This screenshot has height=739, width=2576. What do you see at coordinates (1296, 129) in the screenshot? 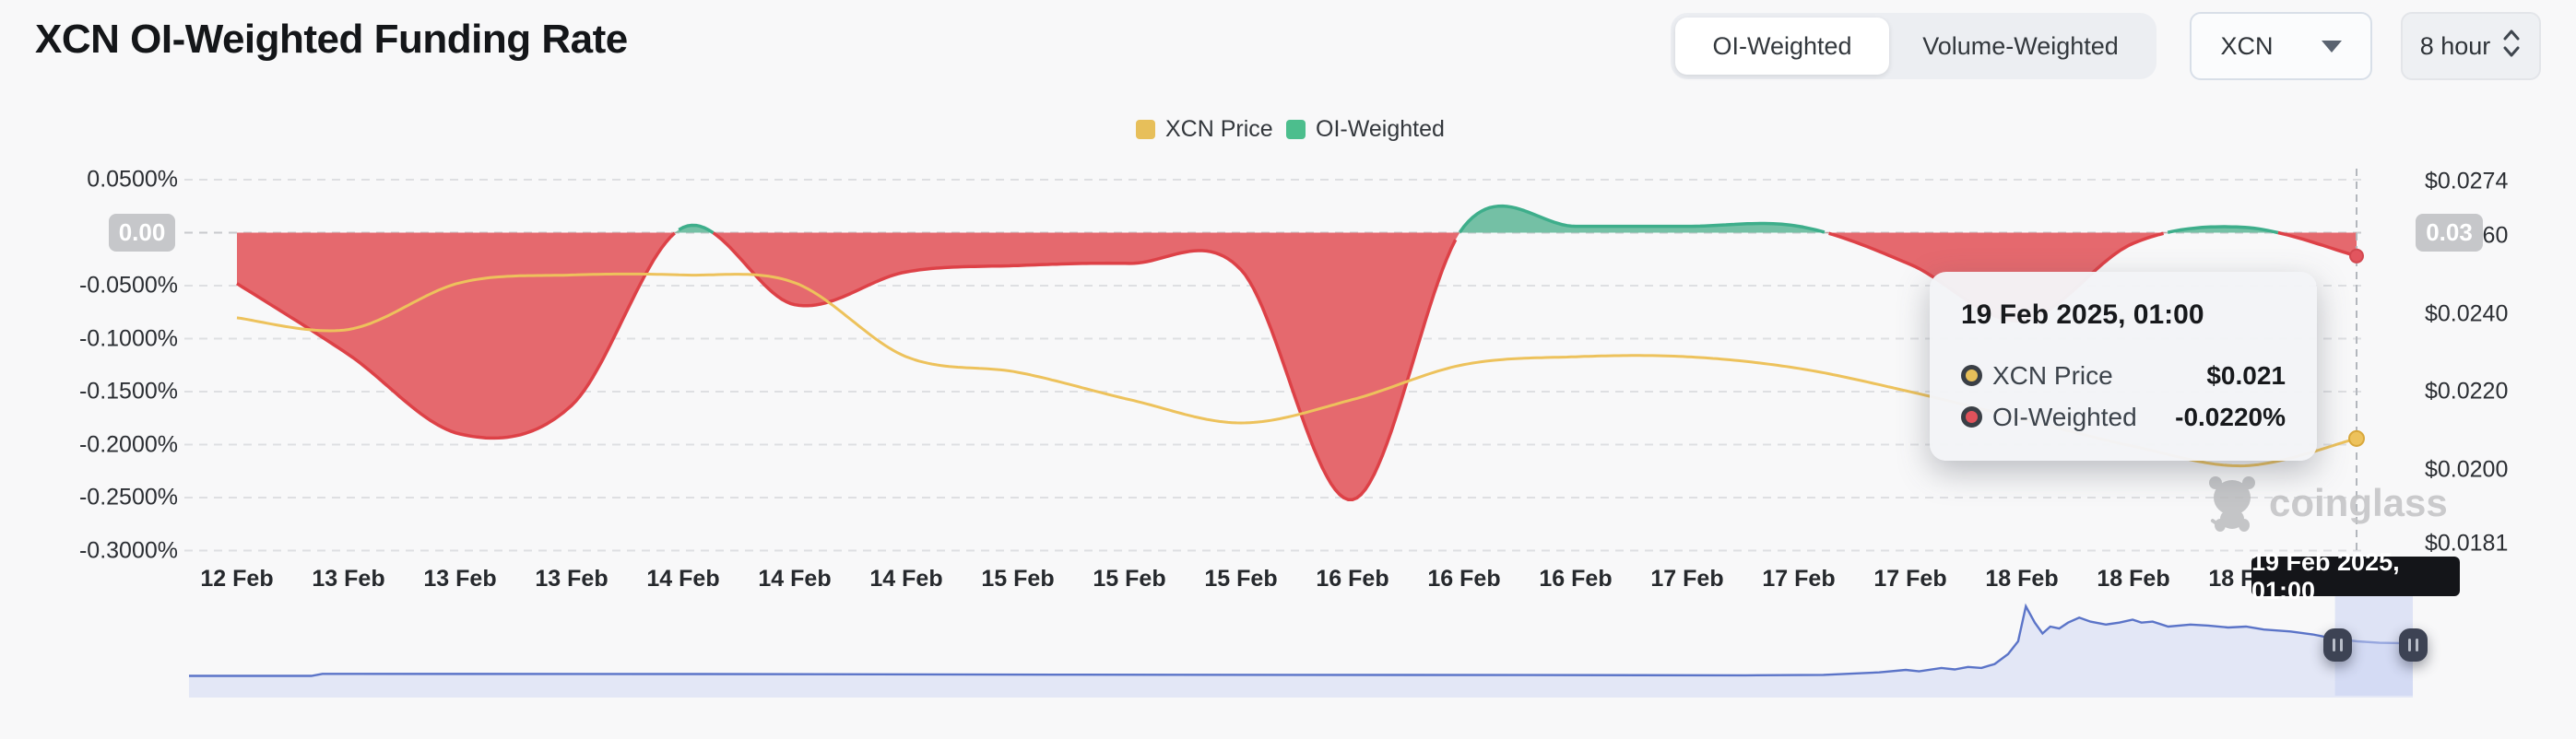
I see `oi-weighted-swatch-icon` at bounding box center [1296, 129].